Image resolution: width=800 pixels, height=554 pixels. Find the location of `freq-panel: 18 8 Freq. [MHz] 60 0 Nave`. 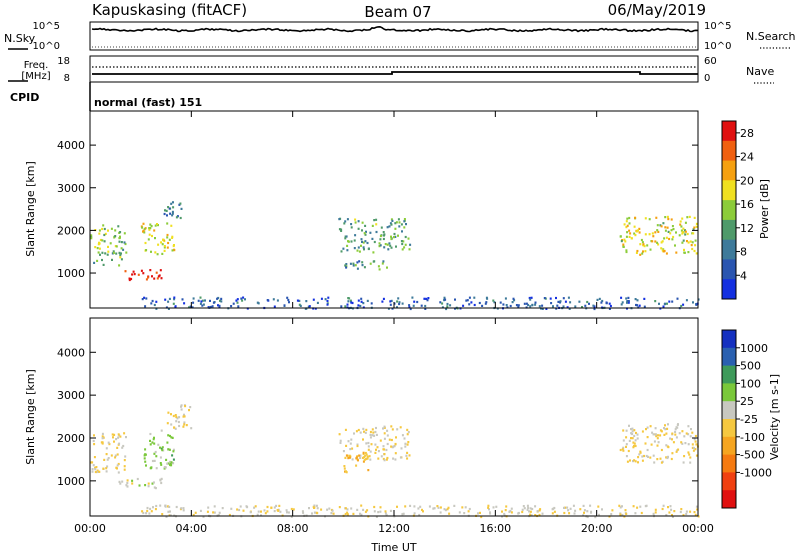

freq-panel: 18 8 Freq. [MHz] 60 0 Nave is located at coordinates (391, 69).